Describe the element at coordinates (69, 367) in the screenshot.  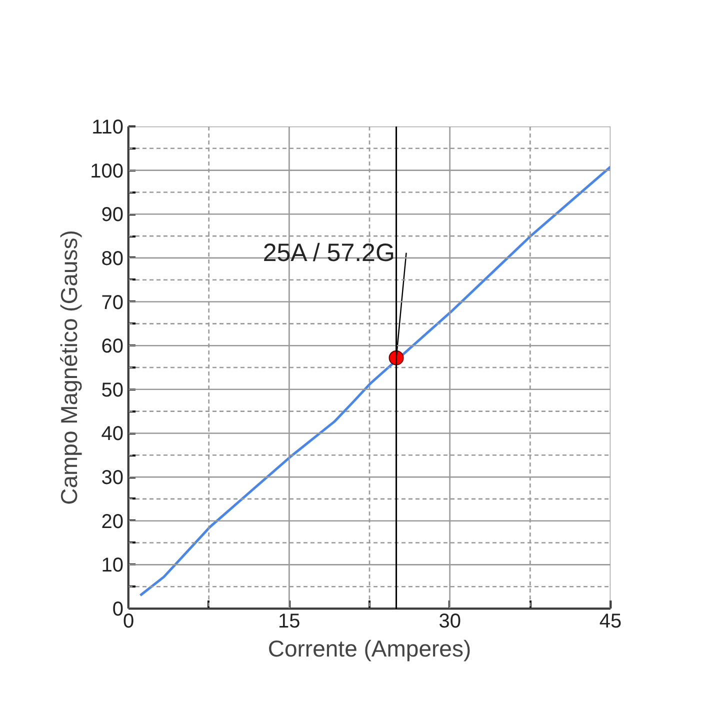
I see `y-axis-title: Campo Magnético (Gauss)` at that location.